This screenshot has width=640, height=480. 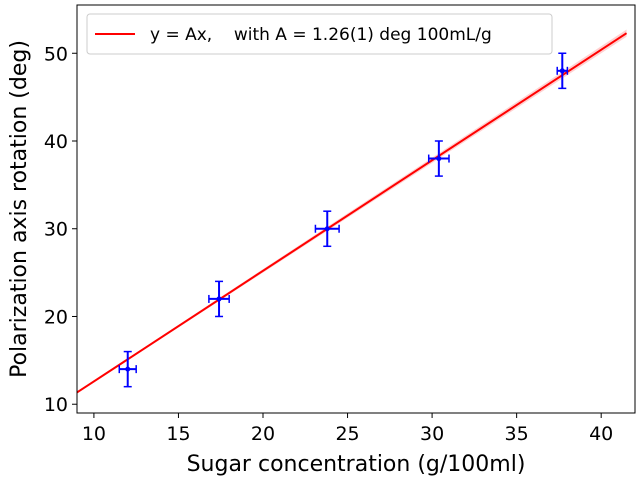 I want to click on y-axis-label: Polarization axis rotation (deg), so click(x=19, y=209).